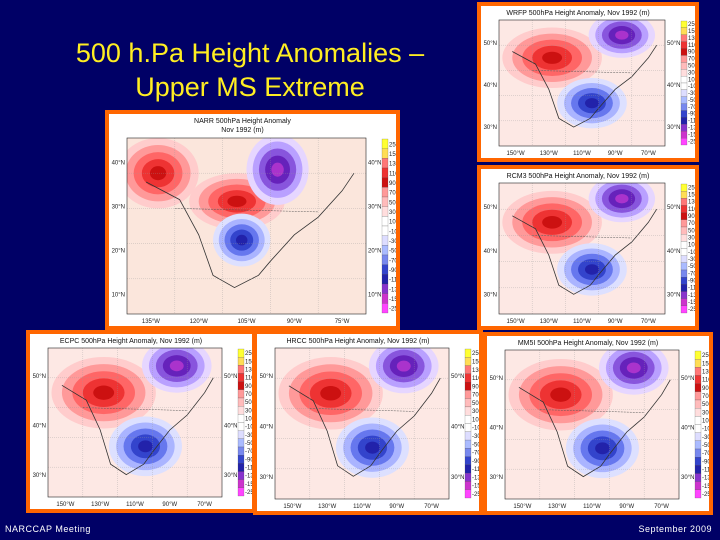 This screenshot has height=540, width=720. I want to click on panel-subtitle: Nov 1992 (m), so click(242, 130).